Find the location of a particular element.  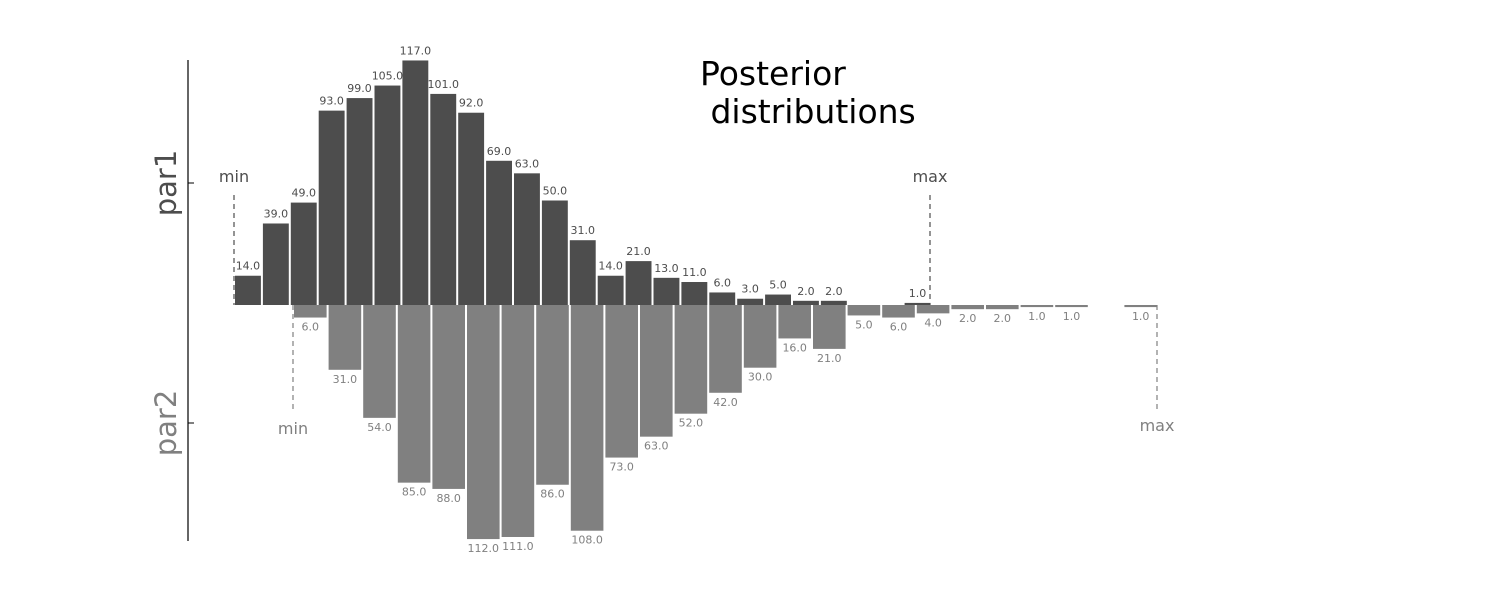

par1-value-label-13: 14.0 is located at coordinates (610, 266).